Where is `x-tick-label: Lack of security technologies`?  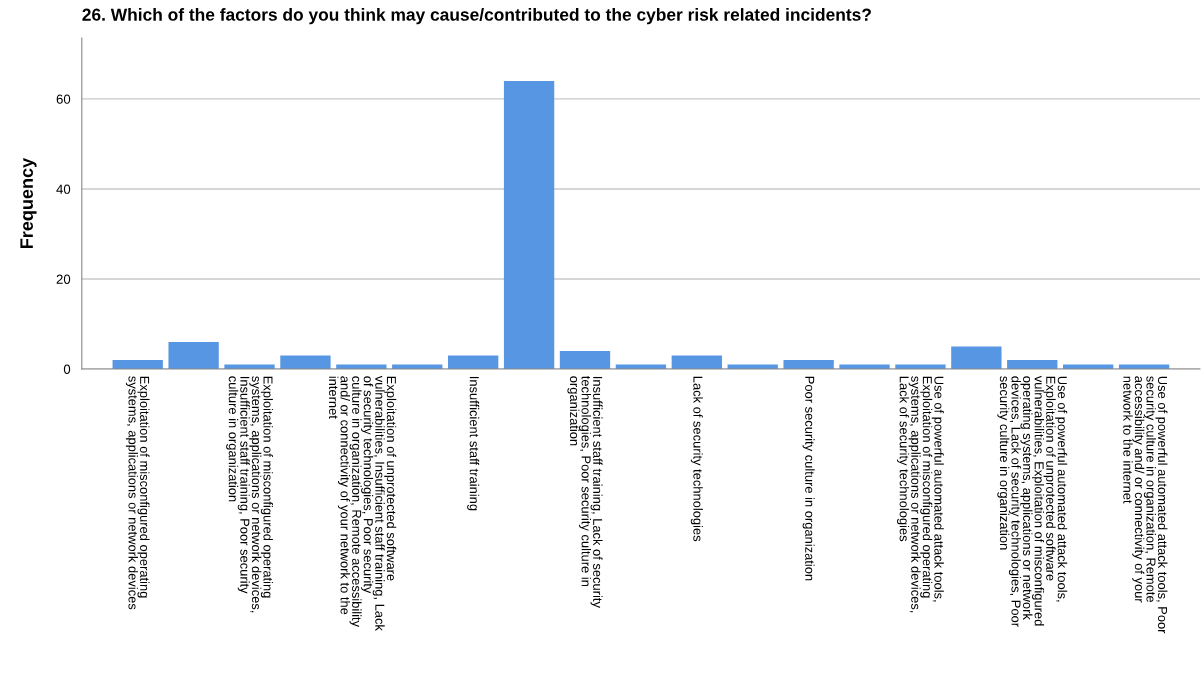 x-tick-label: Lack of security technologies is located at coordinates (696, 459).